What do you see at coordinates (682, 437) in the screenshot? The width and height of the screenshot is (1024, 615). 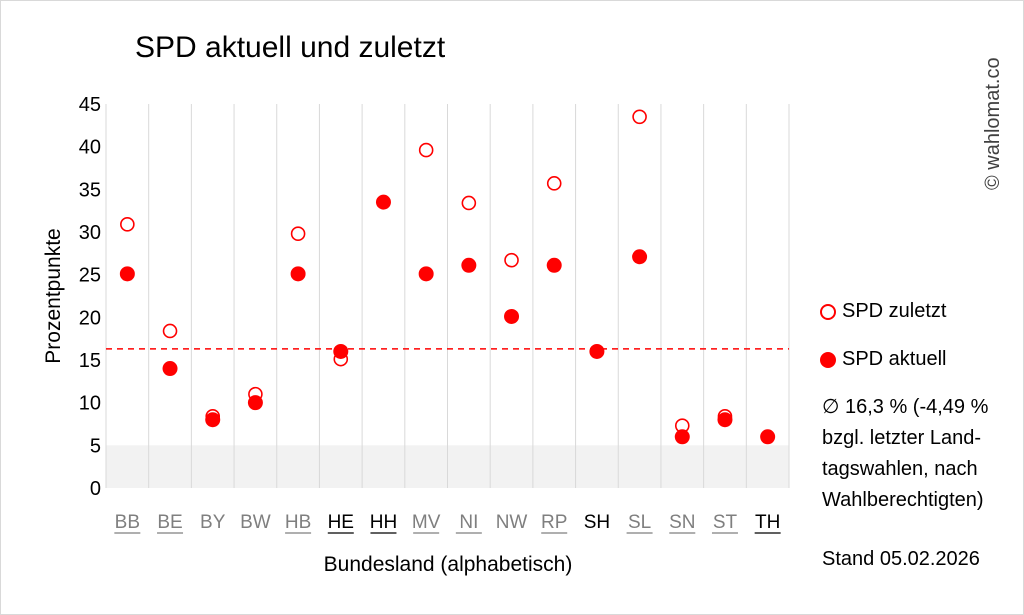 I see `point-aktuell-sn` at bounding box center [682, 437].